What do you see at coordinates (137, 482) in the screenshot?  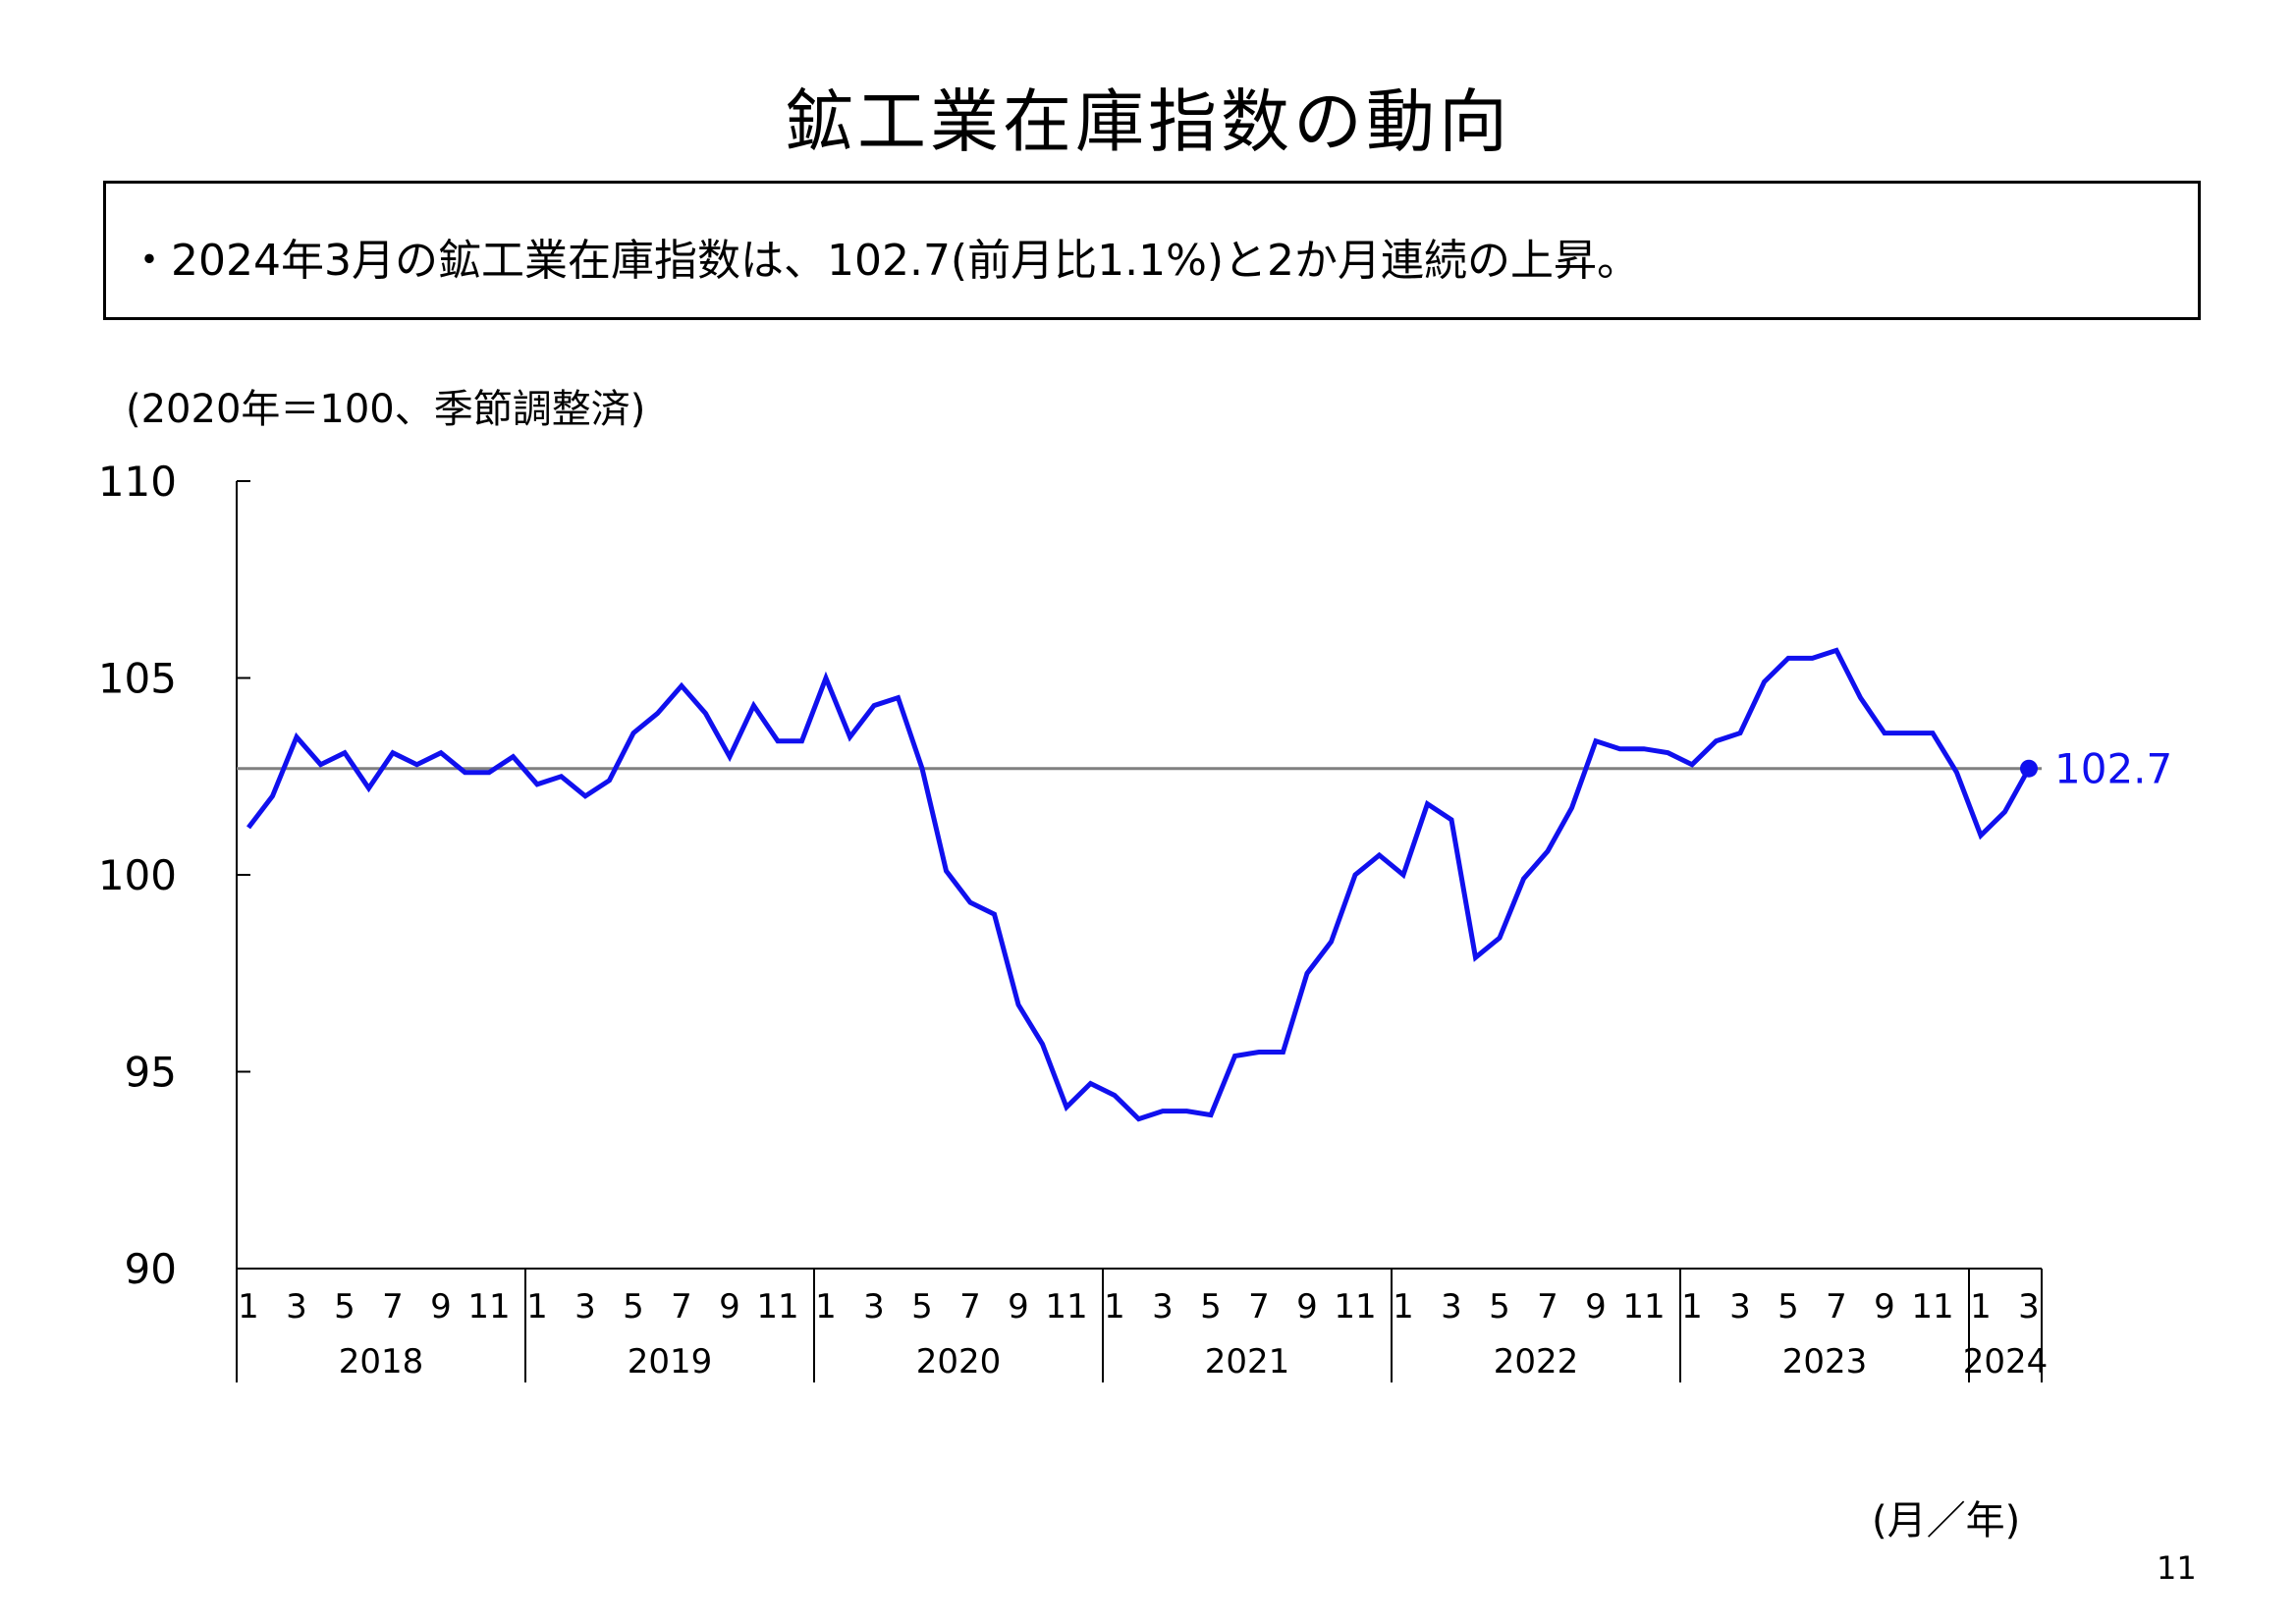 I see `y-tick-label: 110` at bounding box center [137, 482].